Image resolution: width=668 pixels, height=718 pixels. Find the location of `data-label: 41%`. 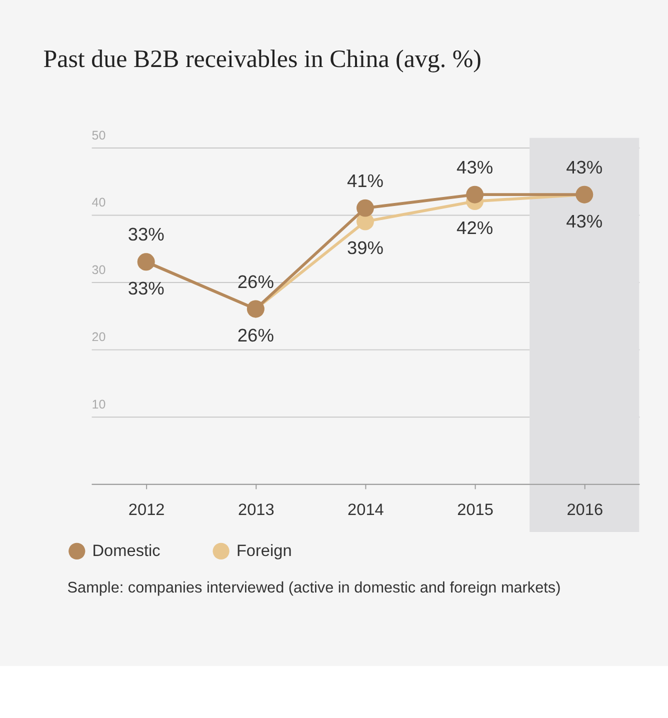

data-label: 41% is located at coordinates (365, 180).